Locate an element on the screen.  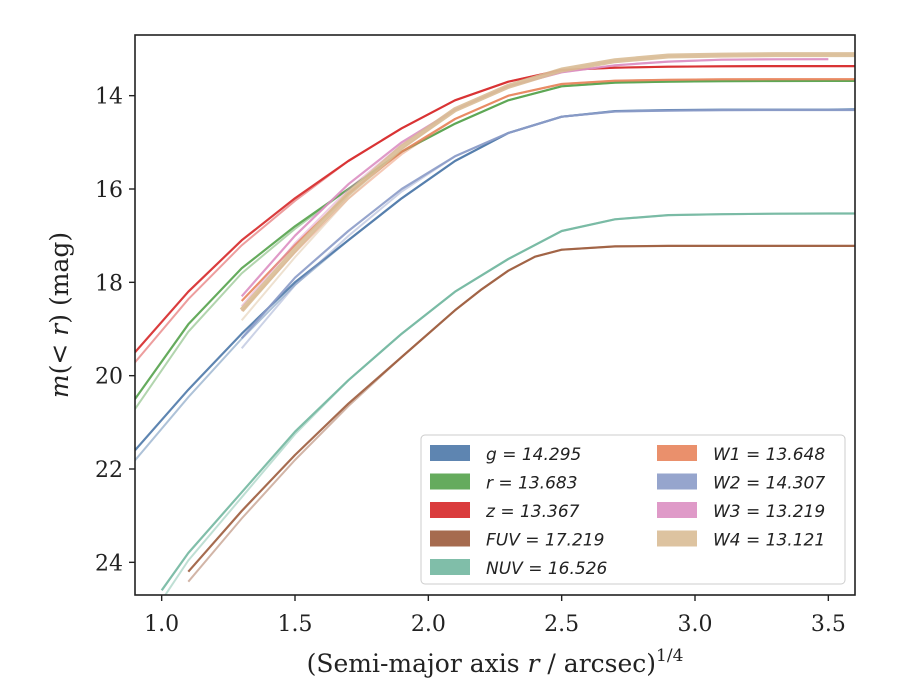
legend-label-g: g = 14.295 is located at coordinates (533, 455).